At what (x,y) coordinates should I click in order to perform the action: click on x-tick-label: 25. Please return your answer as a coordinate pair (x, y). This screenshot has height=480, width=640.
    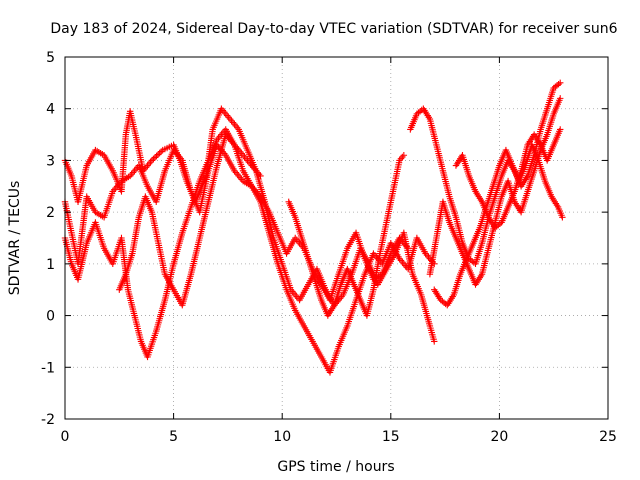
    Looking at the image, I should click on (608, 437).